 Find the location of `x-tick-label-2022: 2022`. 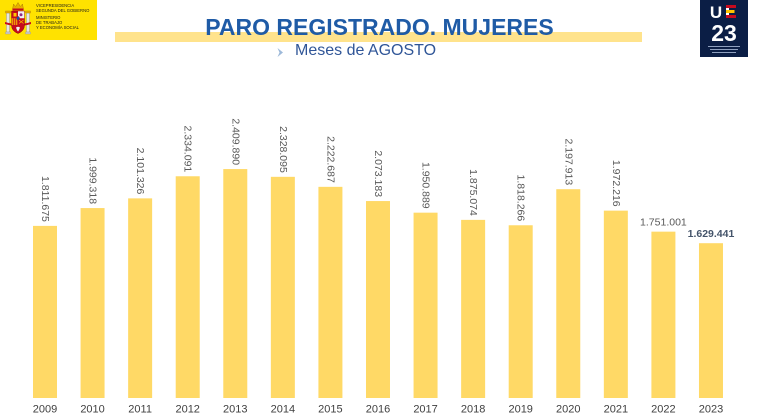

x-tick-label-2022: 2022 is located at coordinates (663, 409).